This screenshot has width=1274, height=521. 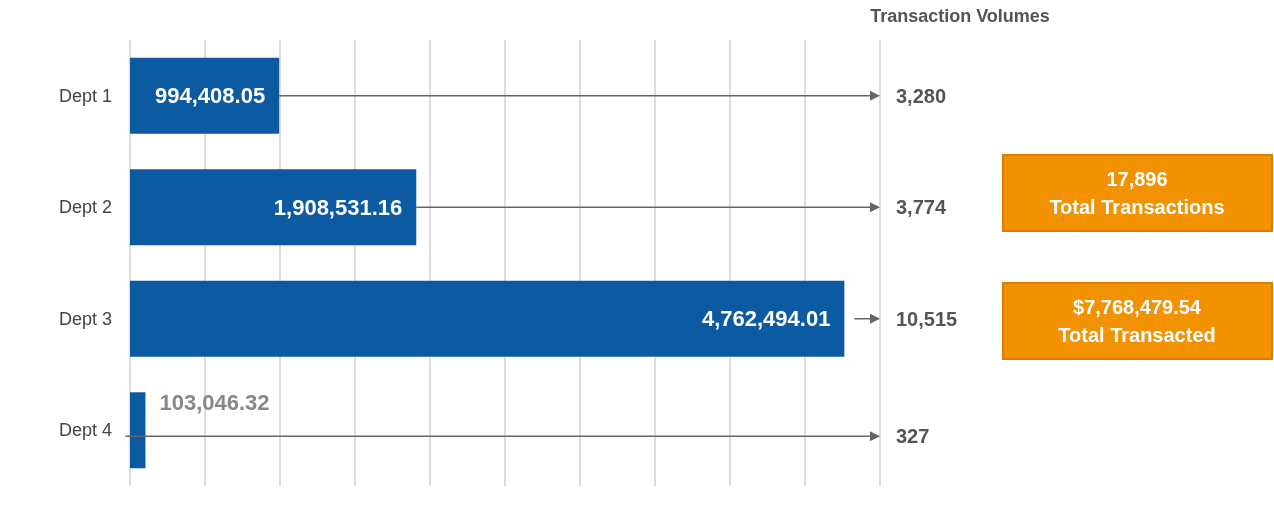 I want to click on text: $7,768,479.54 Total Transacted, so click(x=1137, y=321).